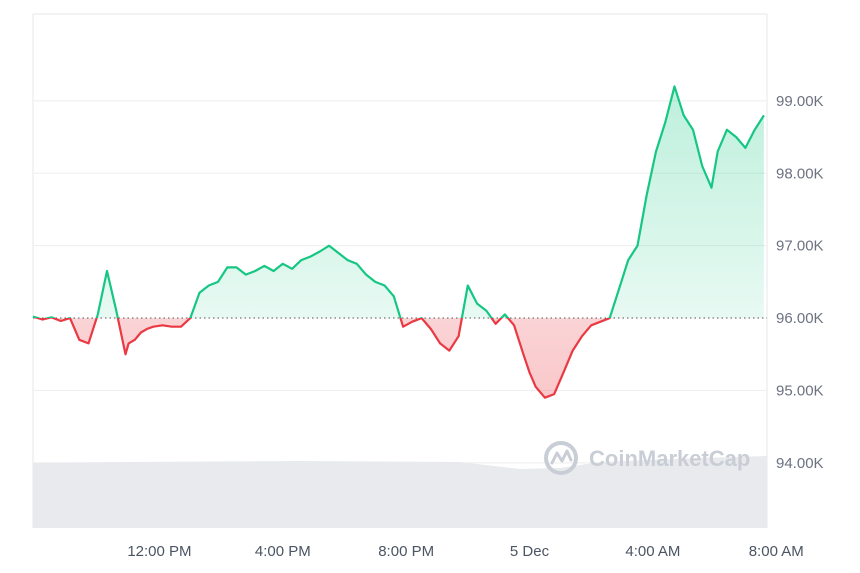 The image size is (860, 573). I want to click on x-tick-label: 8:00 AM, so click(776, 551).